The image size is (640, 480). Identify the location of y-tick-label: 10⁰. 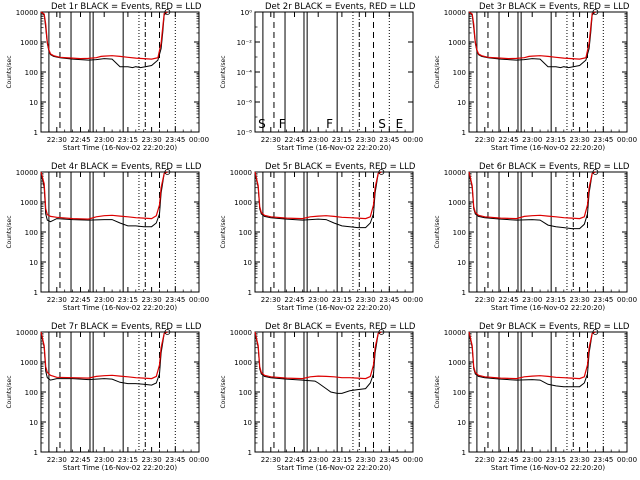
(246, 13).